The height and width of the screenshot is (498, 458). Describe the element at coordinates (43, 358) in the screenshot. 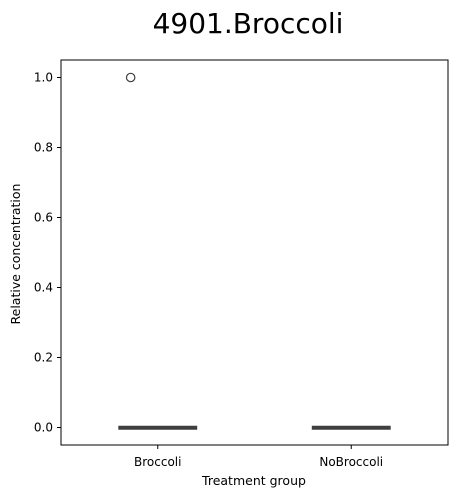

I see `y-tick-label: 0.2` at that location.